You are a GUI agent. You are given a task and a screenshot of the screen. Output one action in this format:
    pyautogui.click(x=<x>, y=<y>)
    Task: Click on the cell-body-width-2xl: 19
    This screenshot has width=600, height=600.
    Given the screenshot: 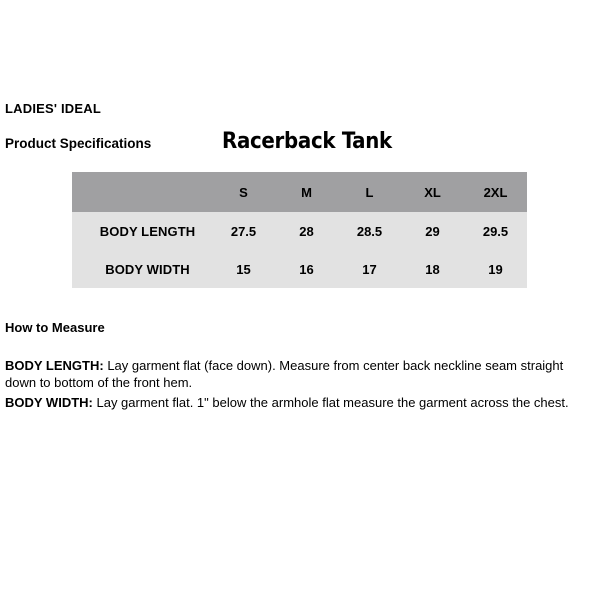 What is the action you would take?
    pyautogui.click(x=495, y=269)
    